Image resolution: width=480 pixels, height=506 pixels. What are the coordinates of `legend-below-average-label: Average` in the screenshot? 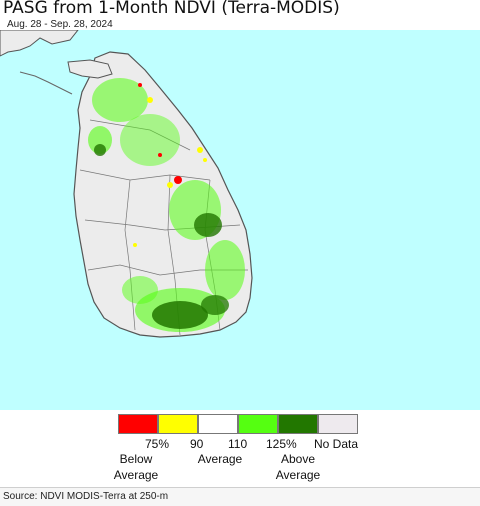 It's located at (136, 475).